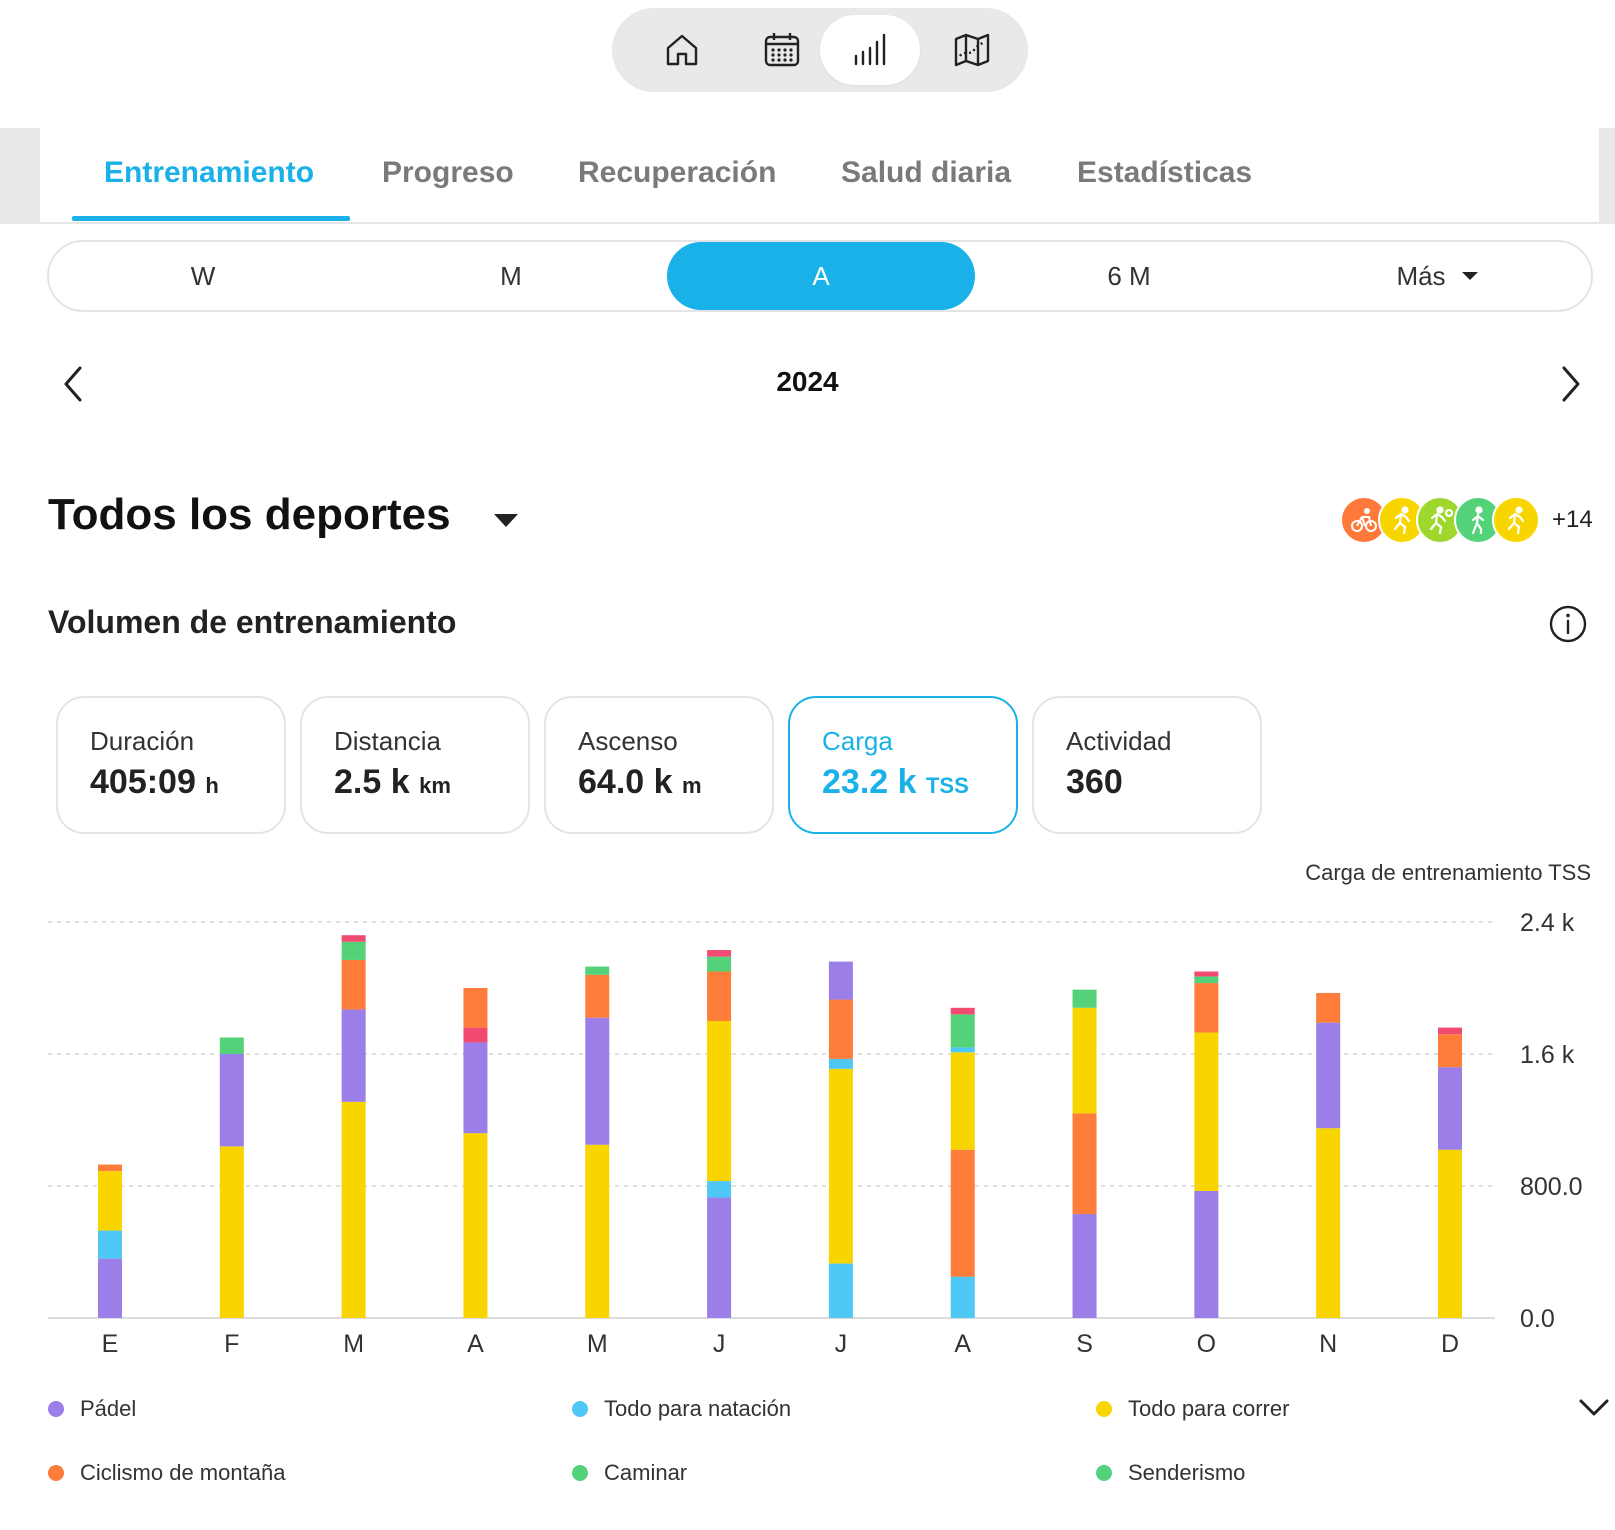 The image size is (1615, 1530). Describe the element at coordinates (387, 741) in the screenshot. I see `metric-label: Distancia` at that location.